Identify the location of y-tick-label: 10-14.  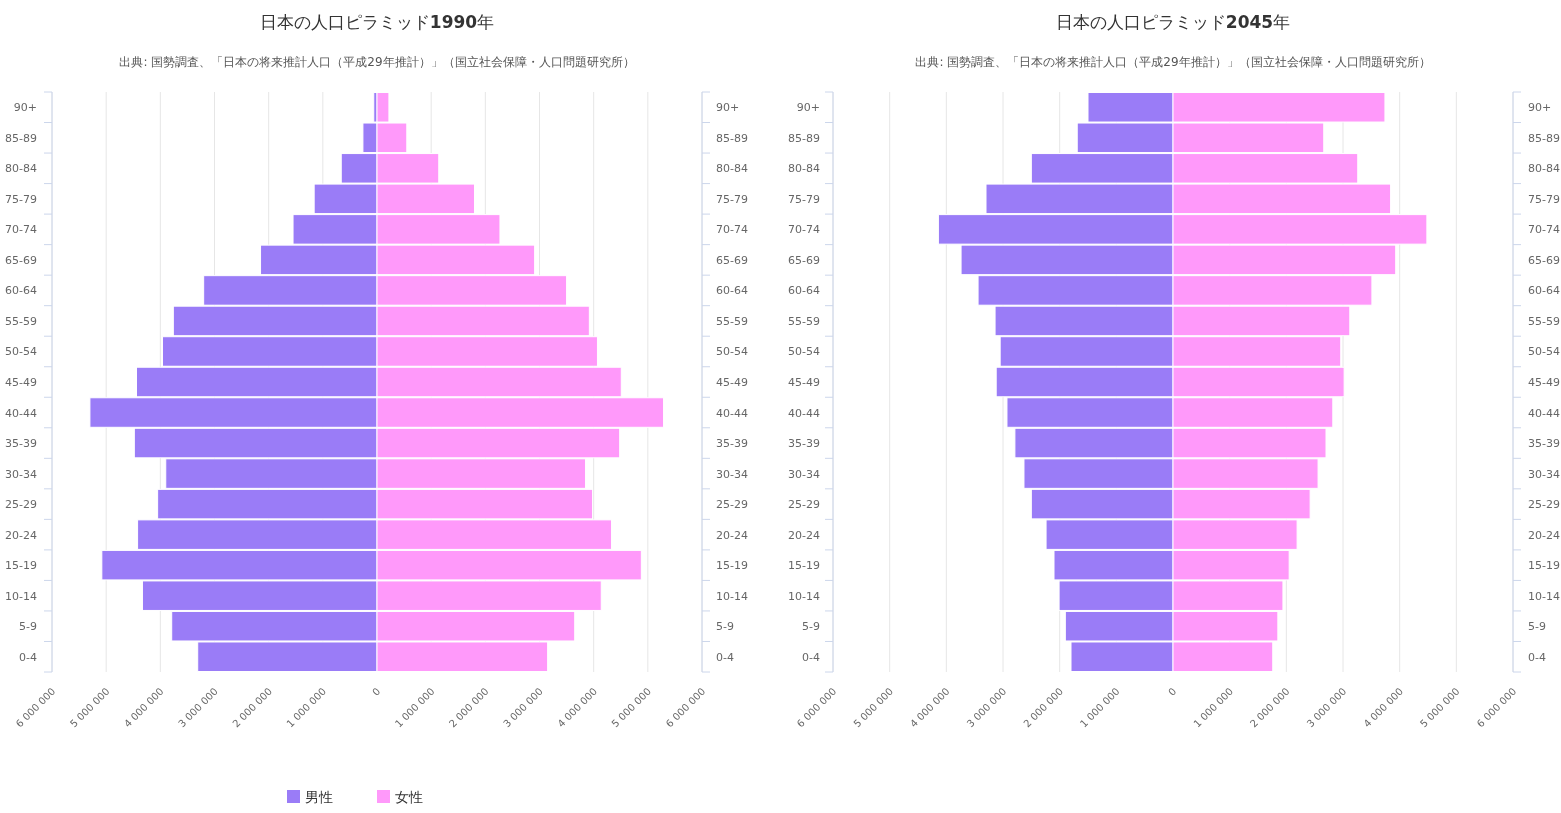
(804, 596).